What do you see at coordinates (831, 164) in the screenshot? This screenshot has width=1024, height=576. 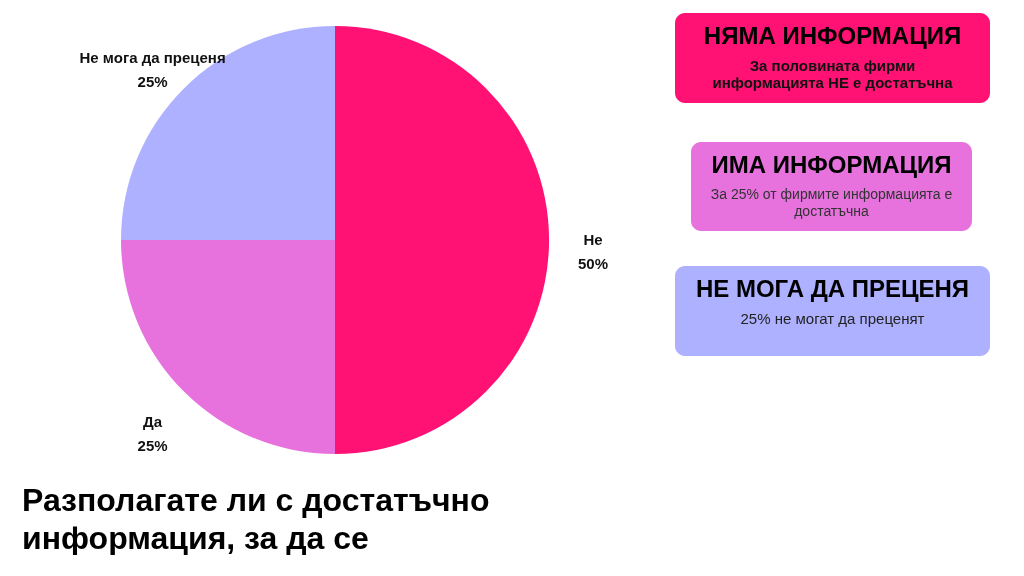 I see `text: ИМА ИНФОРМАЦИЯ` at bounding box center [831, 164].